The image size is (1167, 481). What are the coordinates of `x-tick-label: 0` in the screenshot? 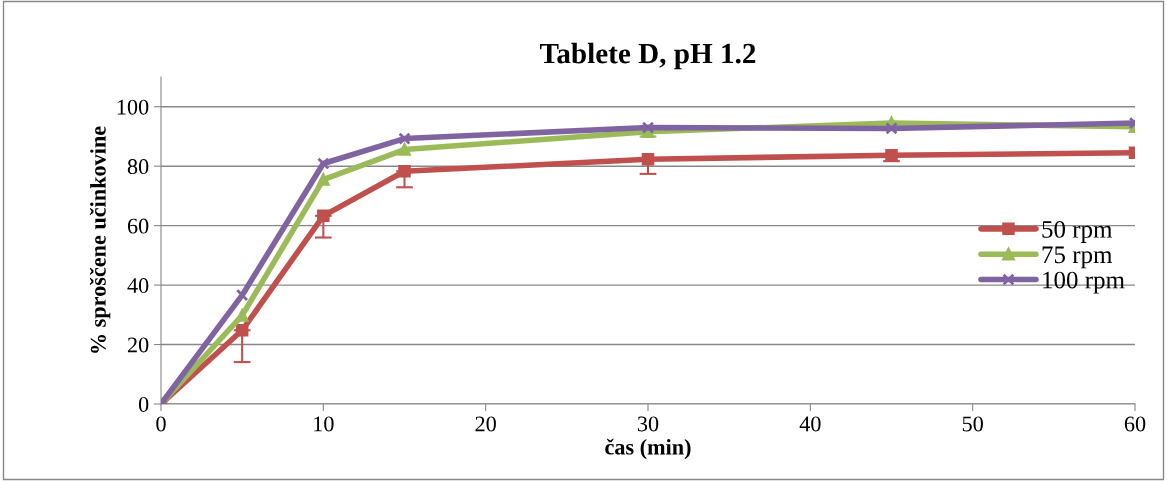 It's located at (161, 424).